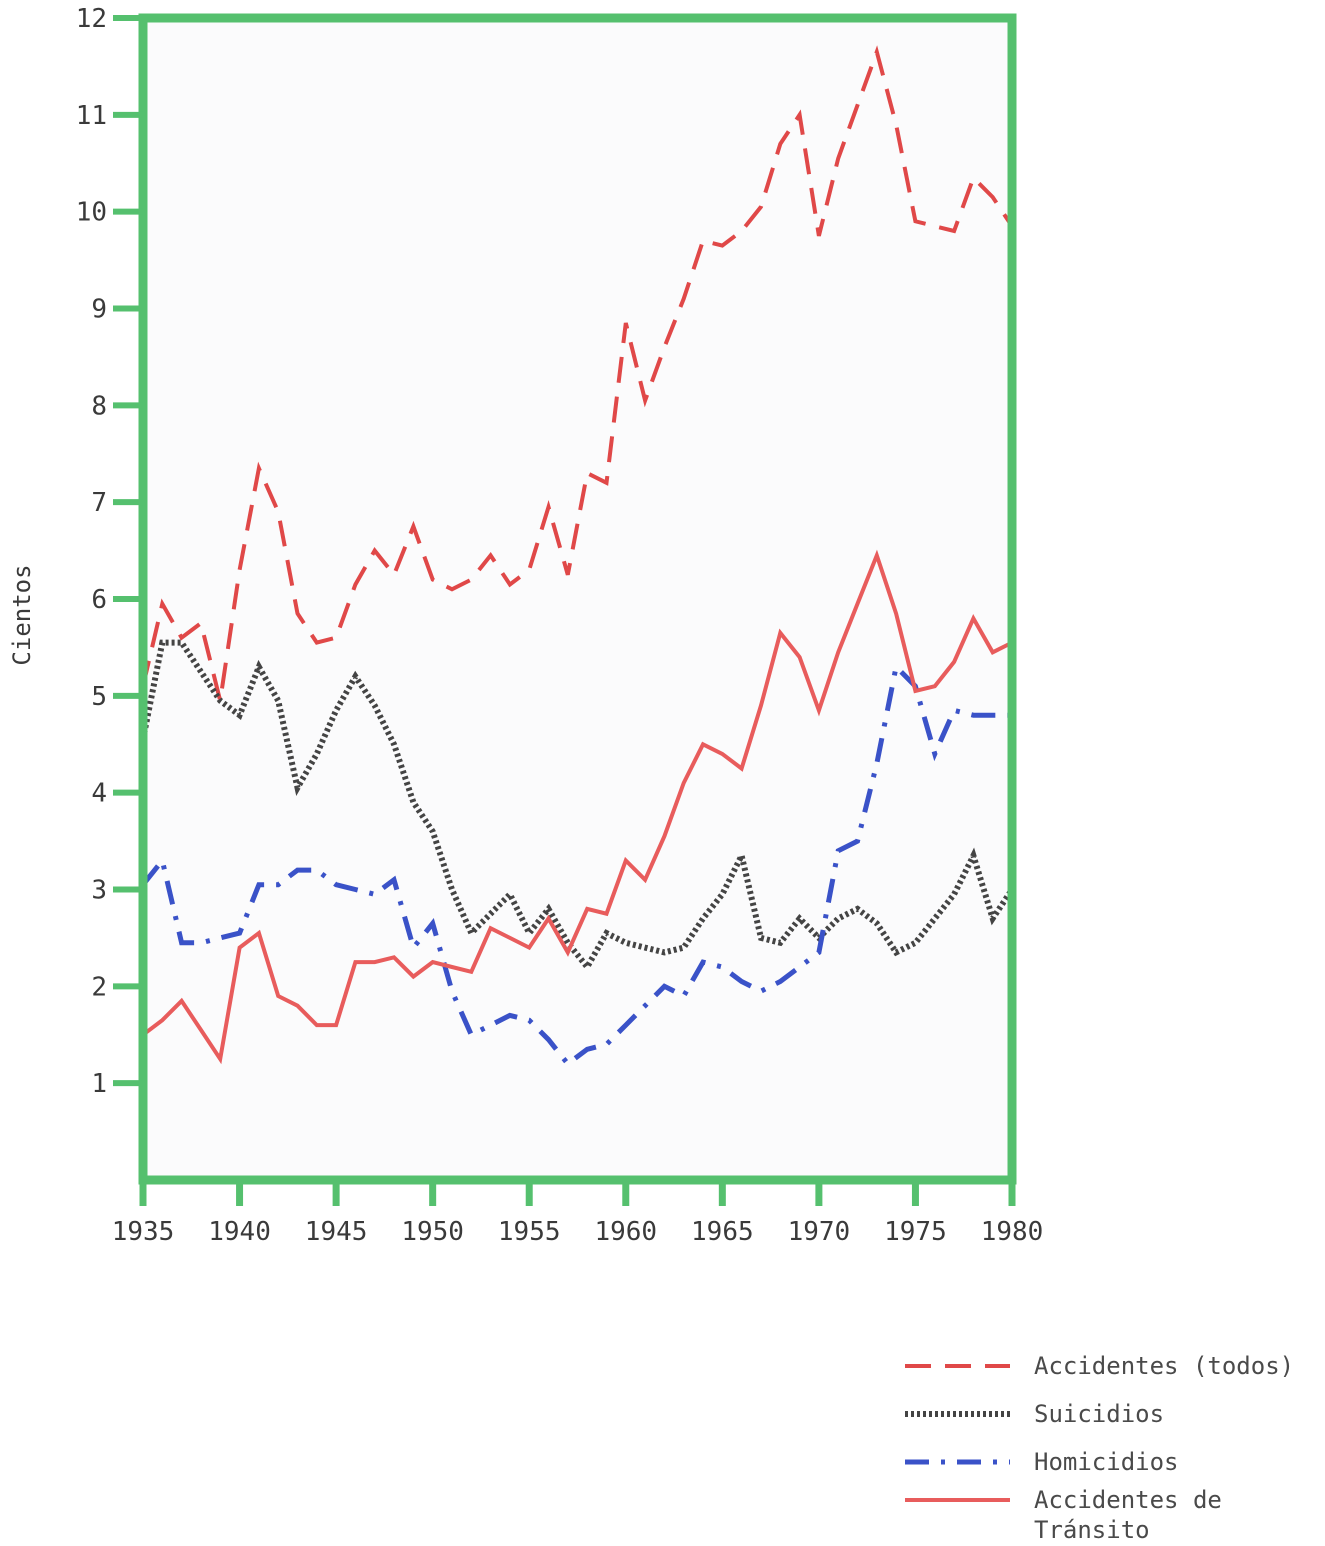 This screenshot has height=1546, width=1325. I want to click on y-axis-label: Cientos, so click(22, 614).